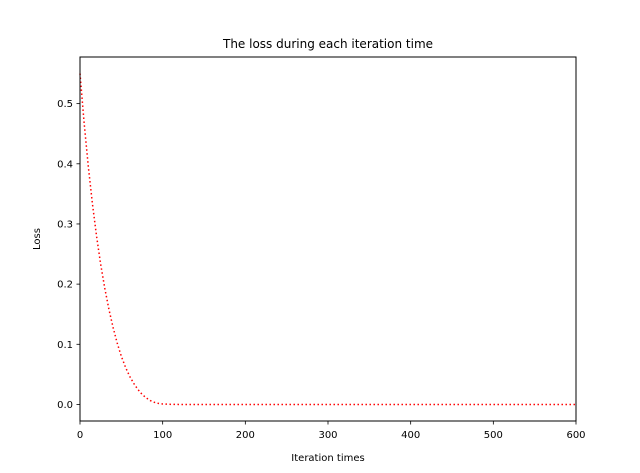 The height and width of the screenshot is (473, 640). Describe the element at coordinates (327, 44) in the screenshot. I see `chart-title: The loss during each iteration time` at that location.